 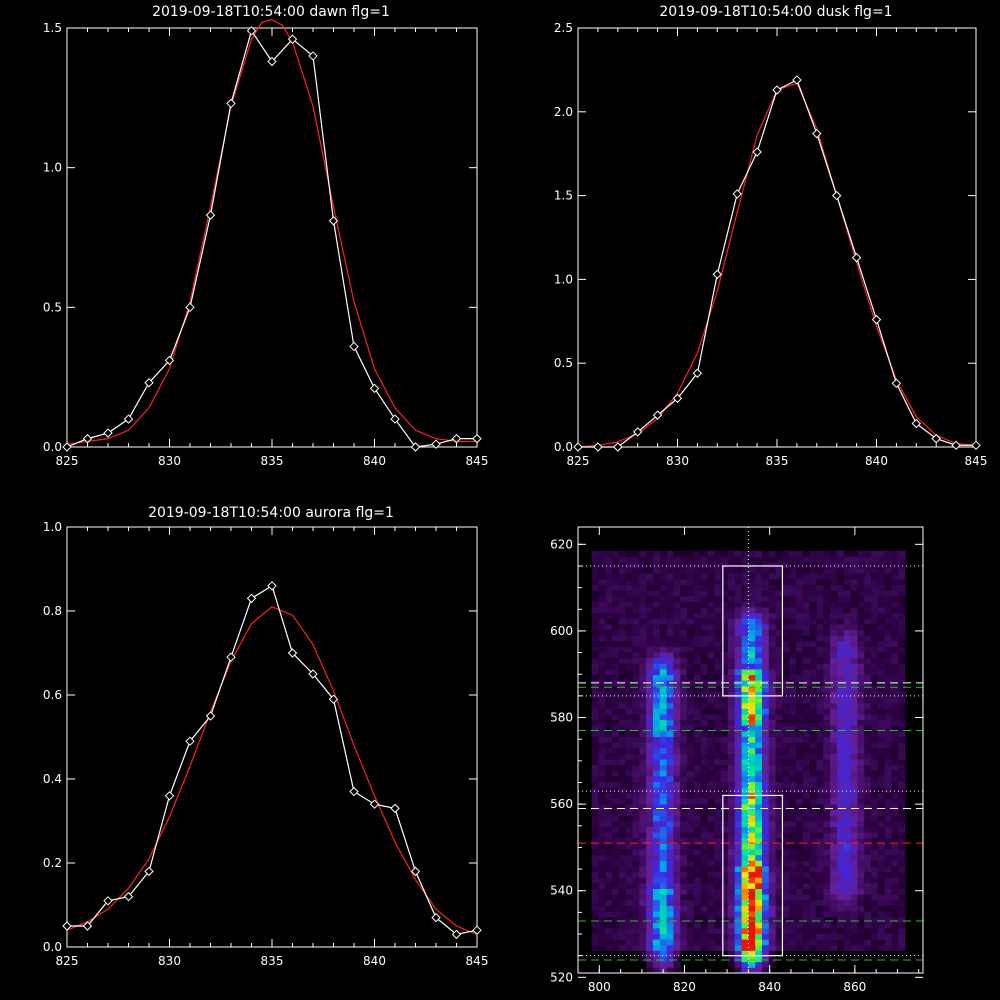 What do you see at coordinates (231, 657) in the screenshot?
I see `data-point-marker` at bounding box center [231, 657].